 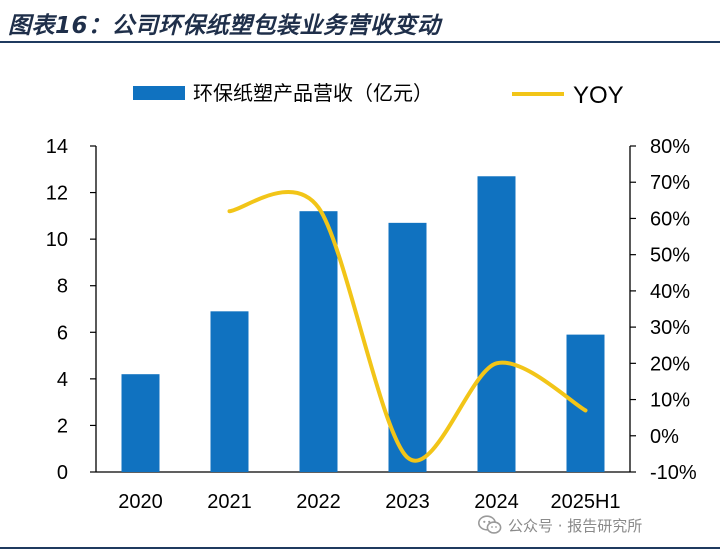 I want to click on header-rule, so click(x=360, y=42).